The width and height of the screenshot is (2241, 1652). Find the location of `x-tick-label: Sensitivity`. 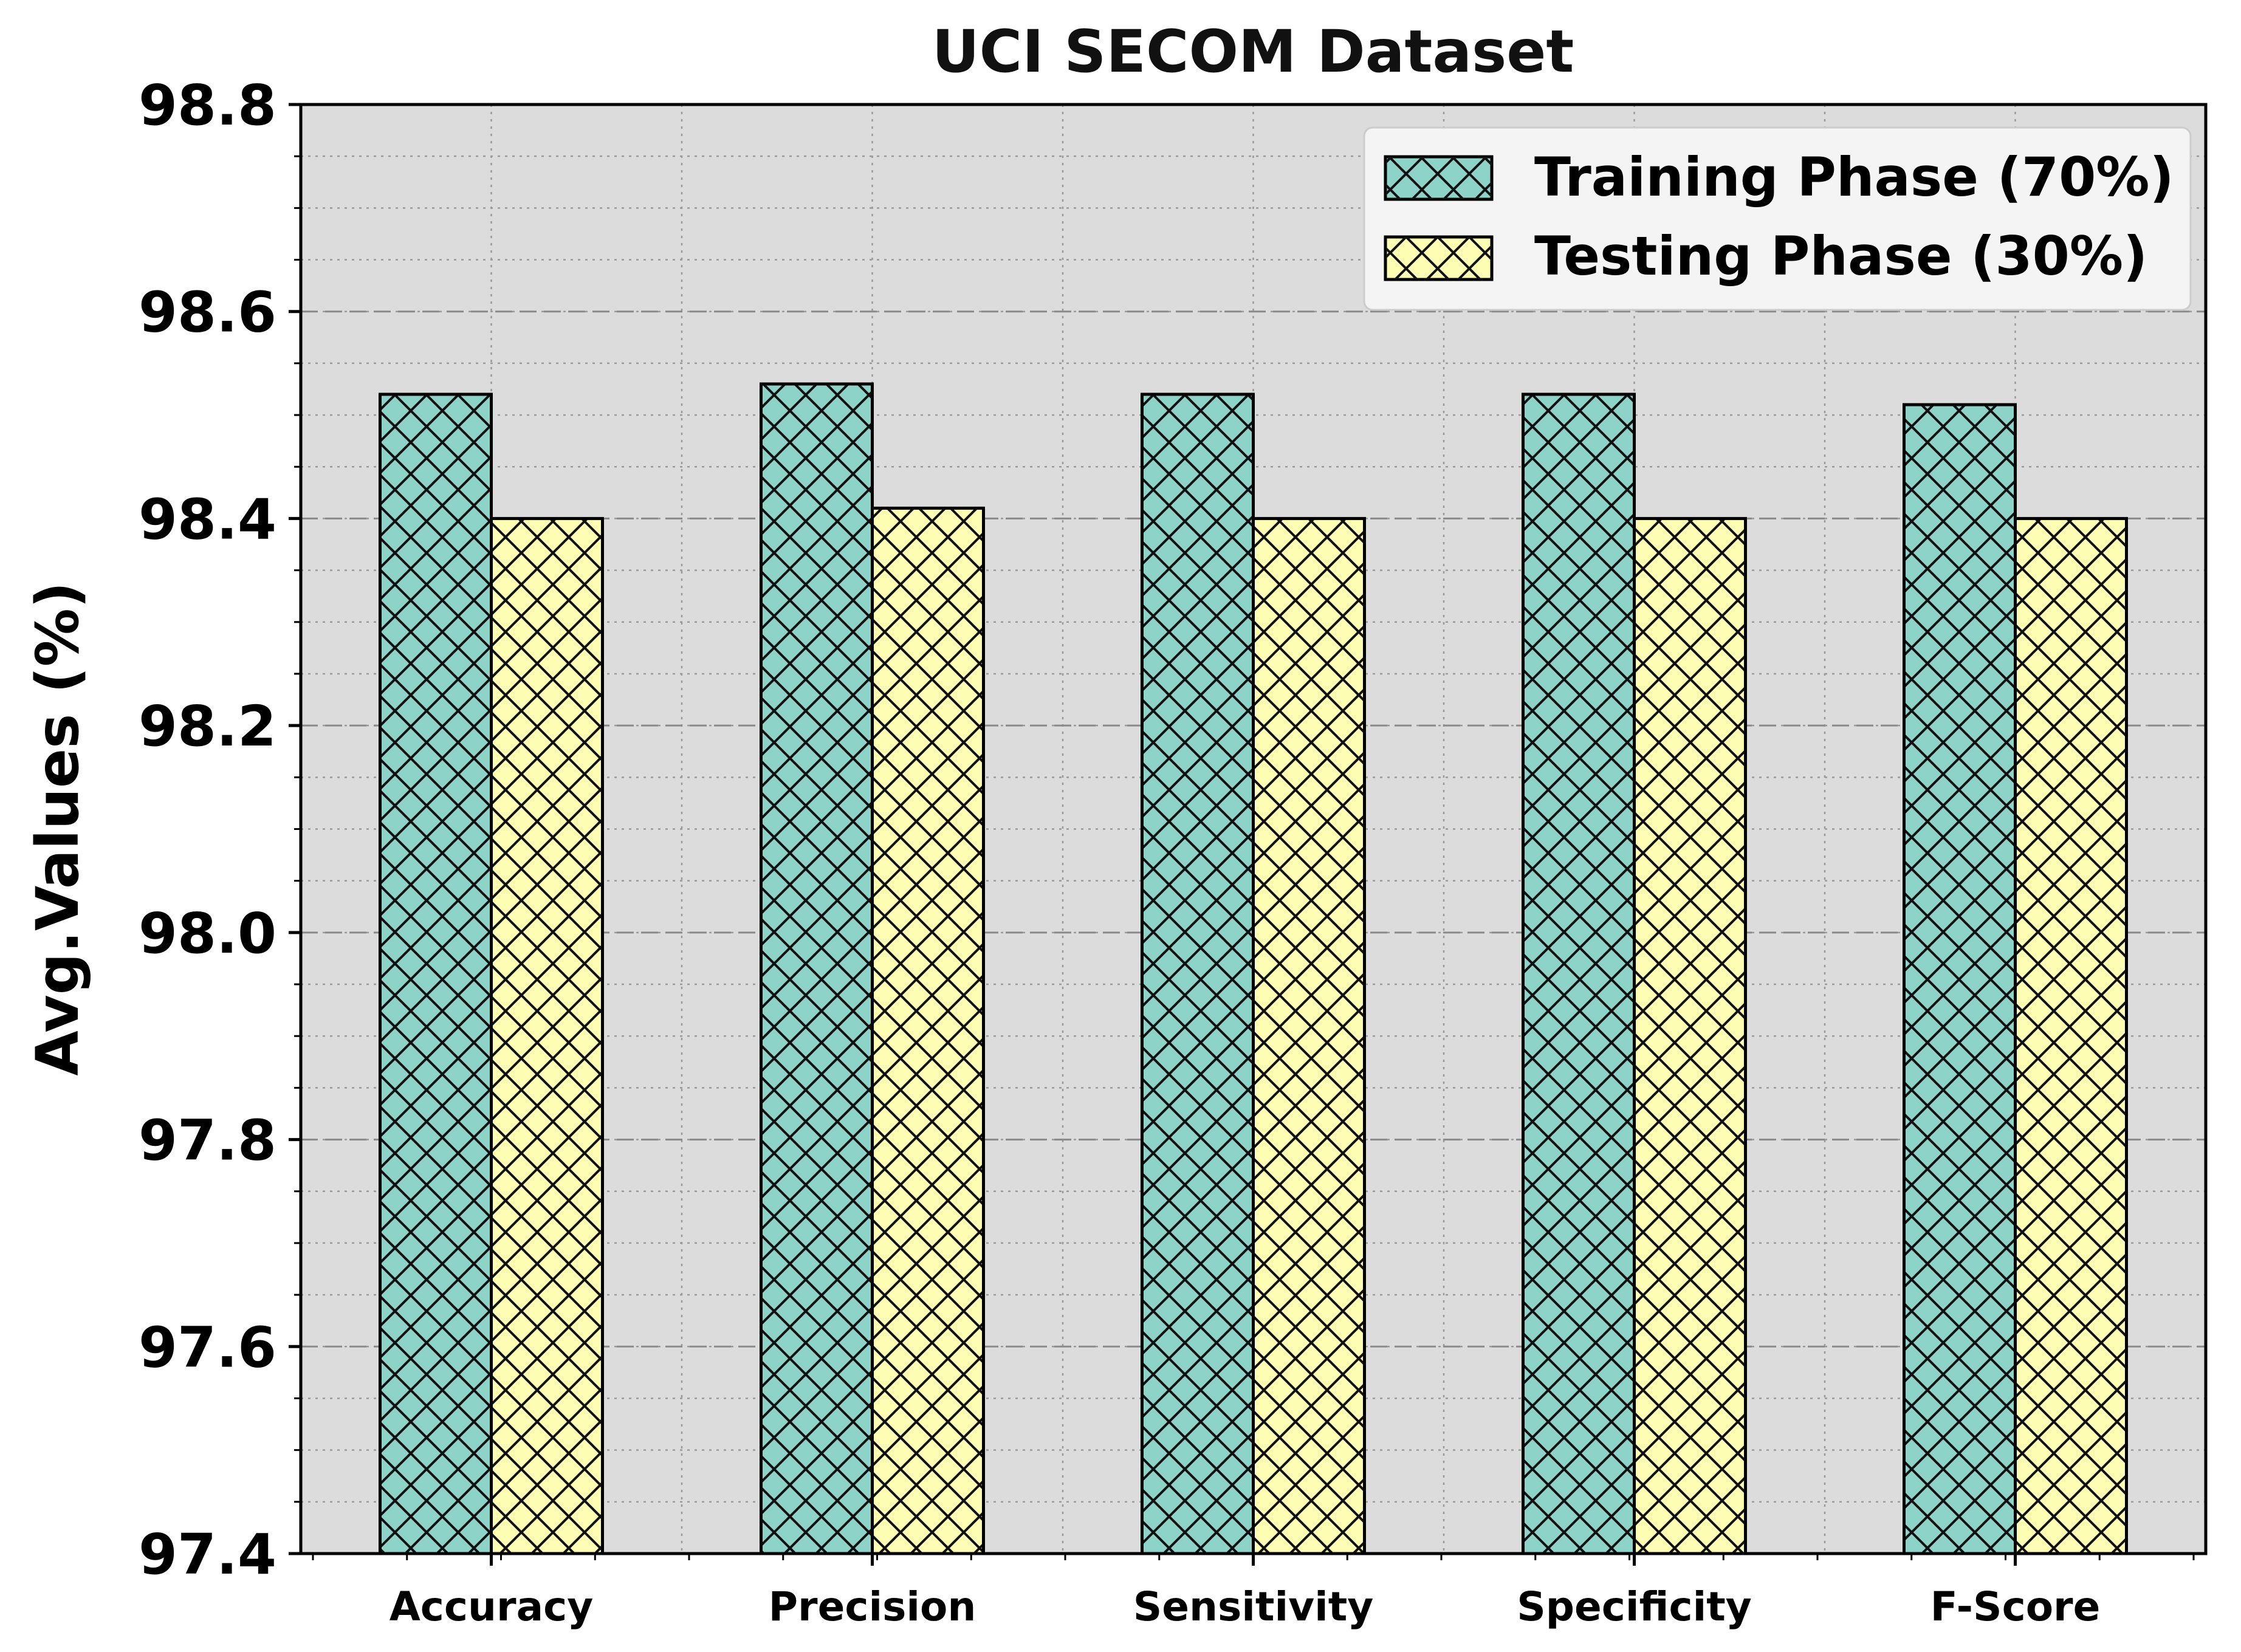

x-tick-label: Sensitivity is located at coordinates (1253, 1606).